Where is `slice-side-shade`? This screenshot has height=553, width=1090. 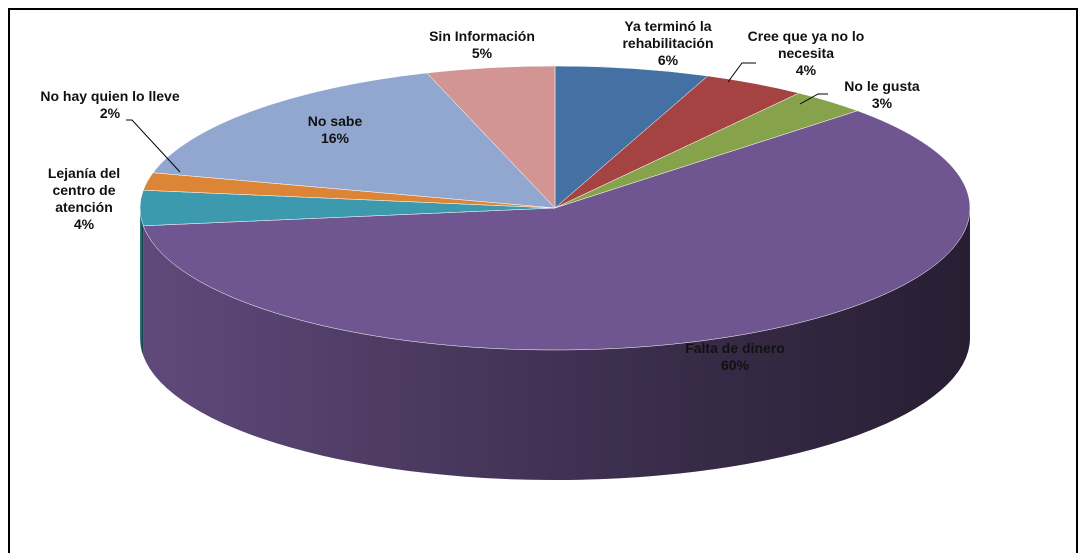 slice-side-shade is located at coordinates (142, 282).